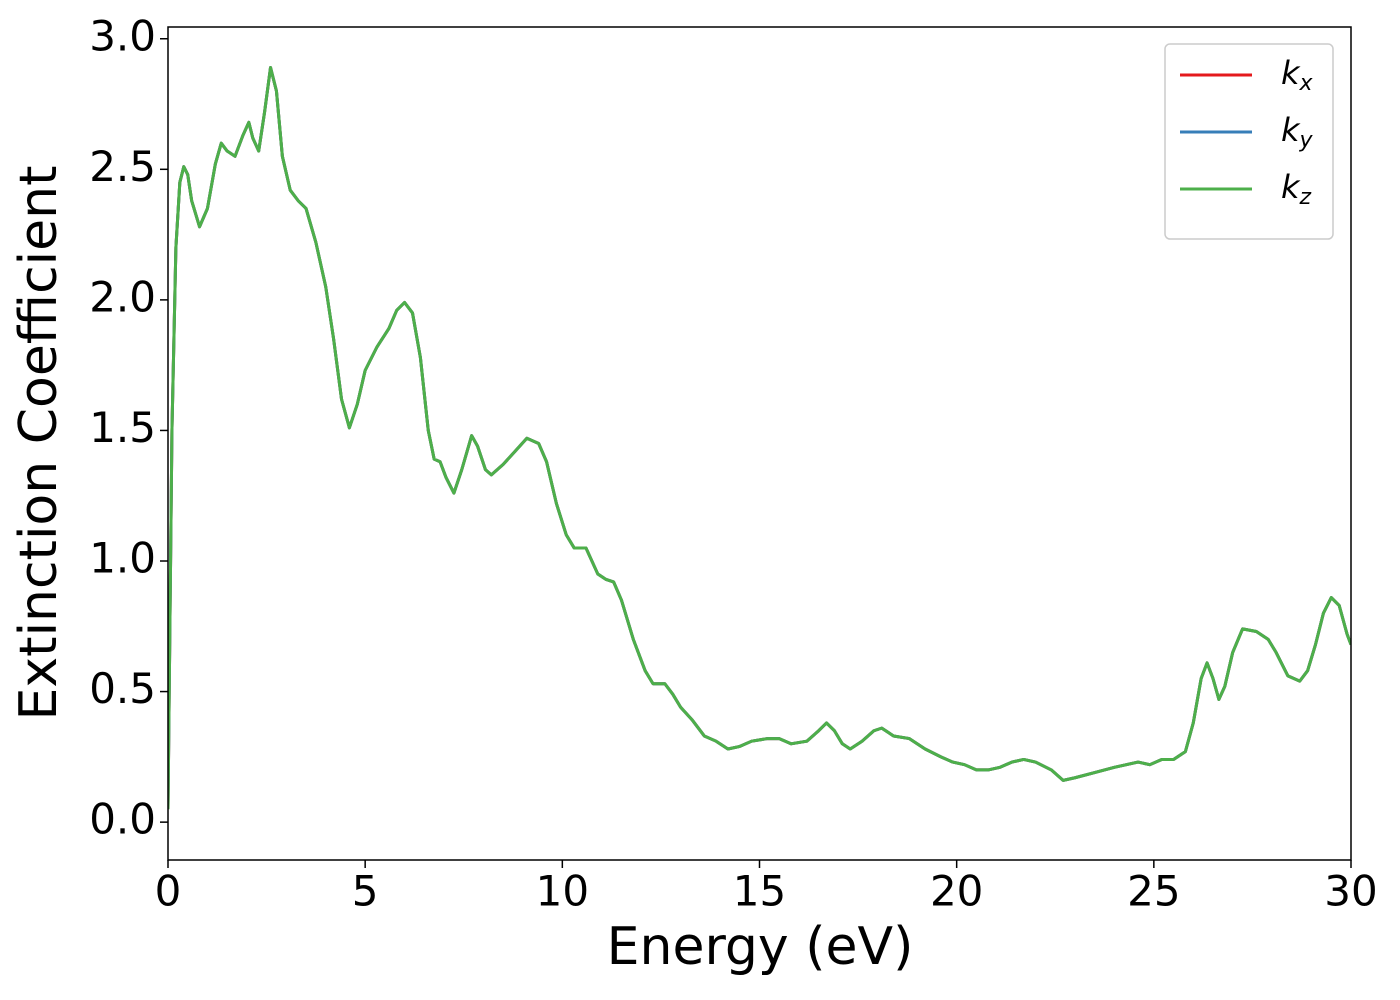 This screenshot has height=1000, width=1400. Describe the element at coordinates (122, 558) in the screenshot. I see `y-tick-label: 1.0` at that location.